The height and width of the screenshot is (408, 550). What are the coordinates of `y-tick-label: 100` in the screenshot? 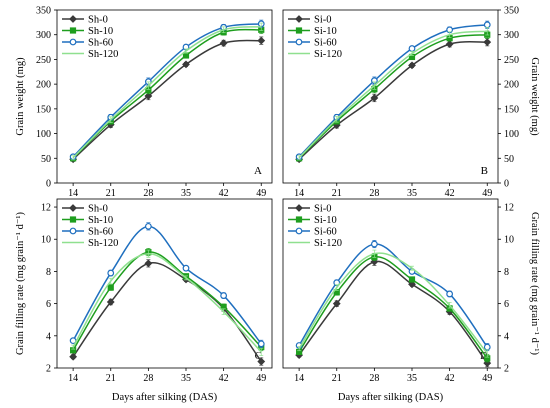 It's located at (511, 134).